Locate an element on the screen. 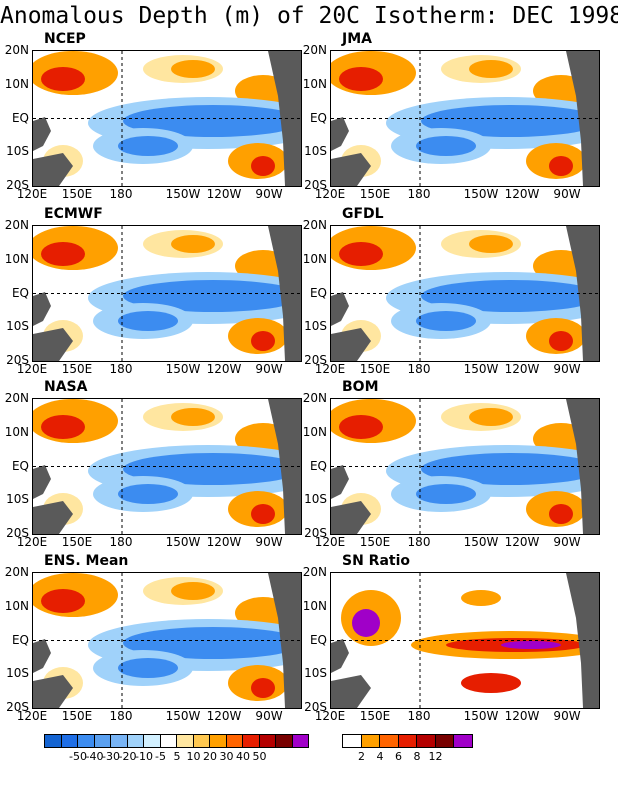  panel-title: SN Ratio is located at coordinates (376, 561).